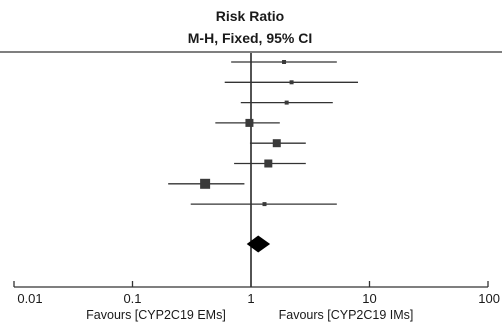 This screenshot has width=502, height=325. I want to click on x-tick-label: 10, so click(369, 298).